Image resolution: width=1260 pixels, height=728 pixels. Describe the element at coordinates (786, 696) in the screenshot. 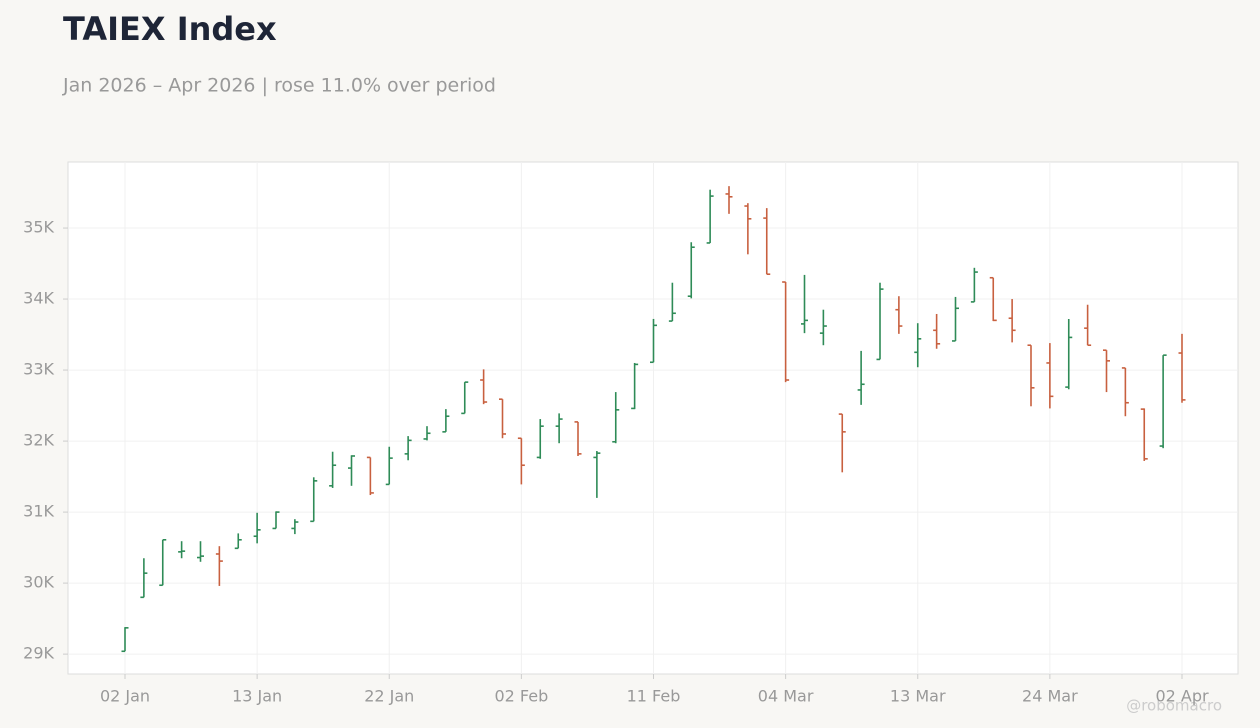

I see `x-tick-label: 04 Mar` at that location.